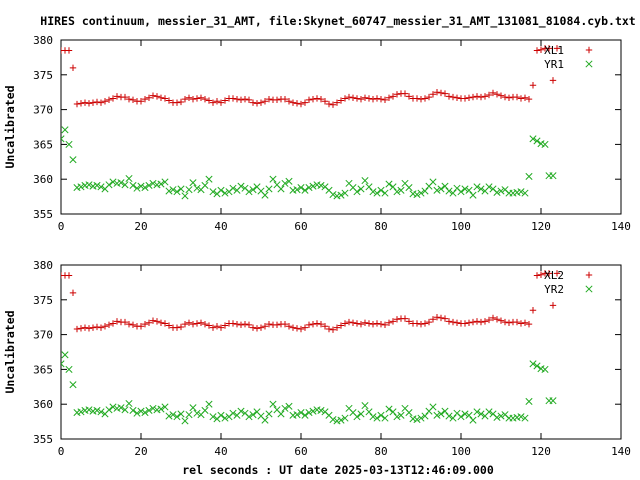  I want to click on x-tick-label: 100, so click(461, 451).